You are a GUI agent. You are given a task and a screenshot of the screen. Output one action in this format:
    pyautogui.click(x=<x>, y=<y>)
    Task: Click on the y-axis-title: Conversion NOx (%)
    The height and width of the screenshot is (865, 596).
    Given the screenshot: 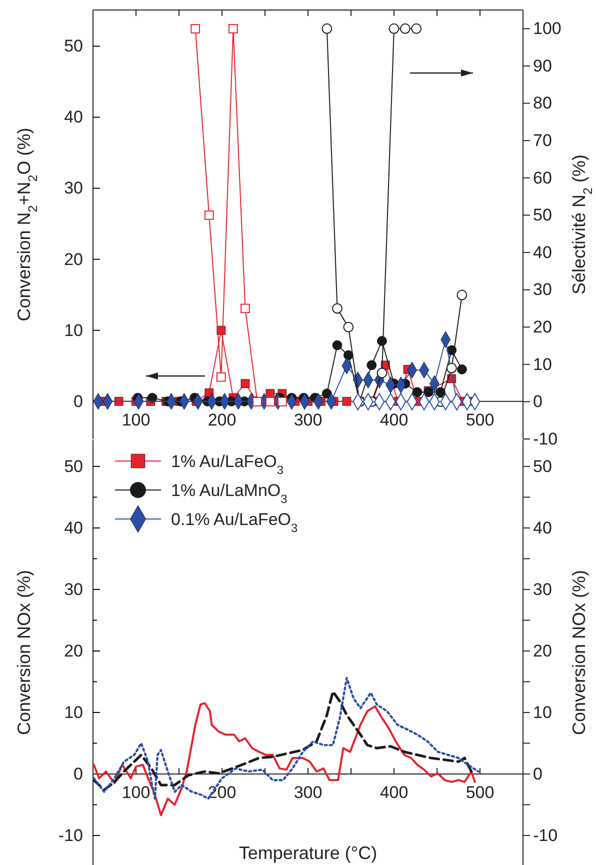 What is the action you would take?
    pyautogui.click(x=24, y=653)
    